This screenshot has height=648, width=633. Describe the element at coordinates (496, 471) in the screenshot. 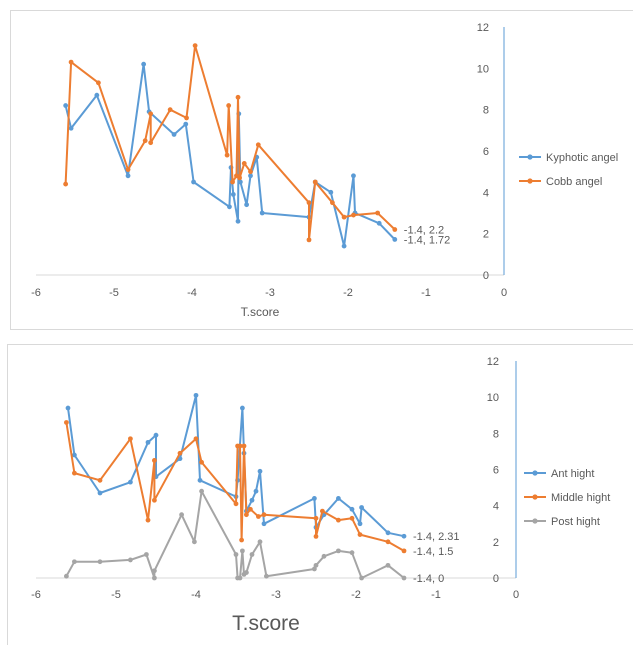

I see `y-tick-label: 6` at that location.